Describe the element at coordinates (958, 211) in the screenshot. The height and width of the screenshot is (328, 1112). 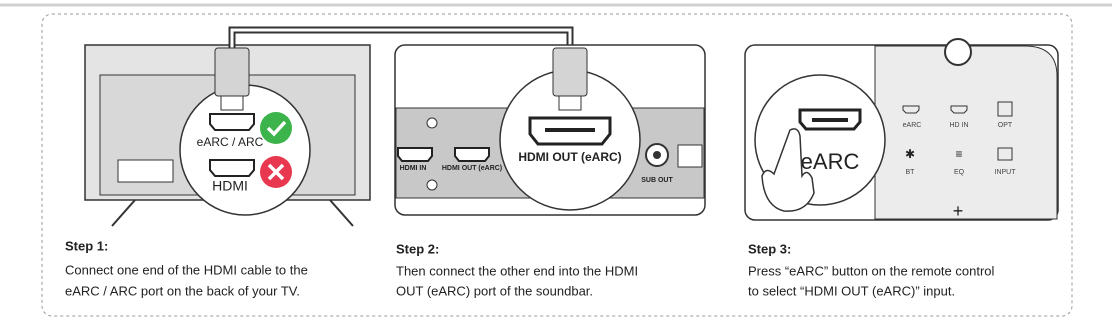
I see `plus-icon: +` at that location.